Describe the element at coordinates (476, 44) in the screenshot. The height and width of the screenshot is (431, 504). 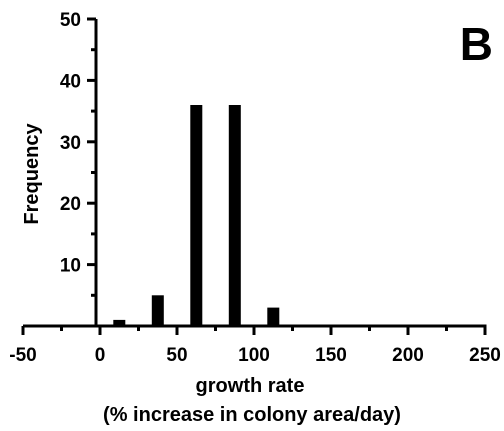
I see `panel-label: B` at that location.